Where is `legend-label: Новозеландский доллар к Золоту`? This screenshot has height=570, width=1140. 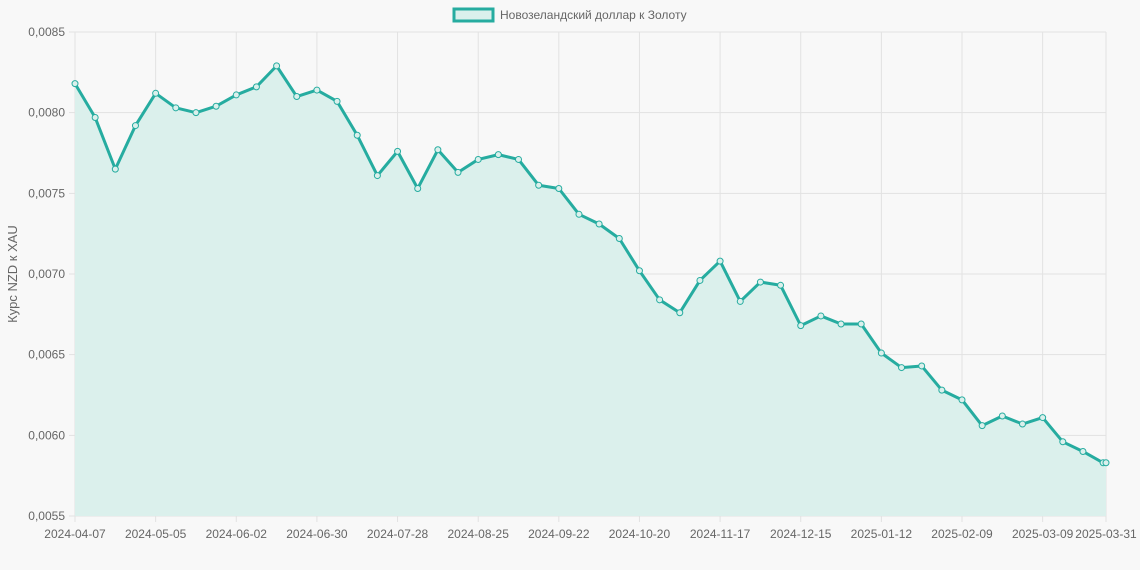
legend-label: Новозеландский доллар к Золоту is located at coordinates (593, 15).